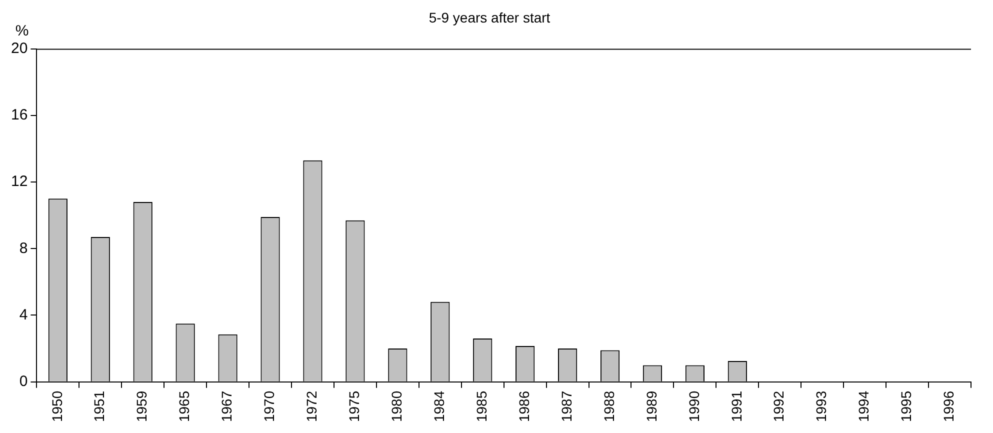 The width and height of the screenshot is (993, 433). What do you see at coordinates (142, 406) in the screenshot?
I see `x-tick-label: 1959` at bounding box center [142, 406].